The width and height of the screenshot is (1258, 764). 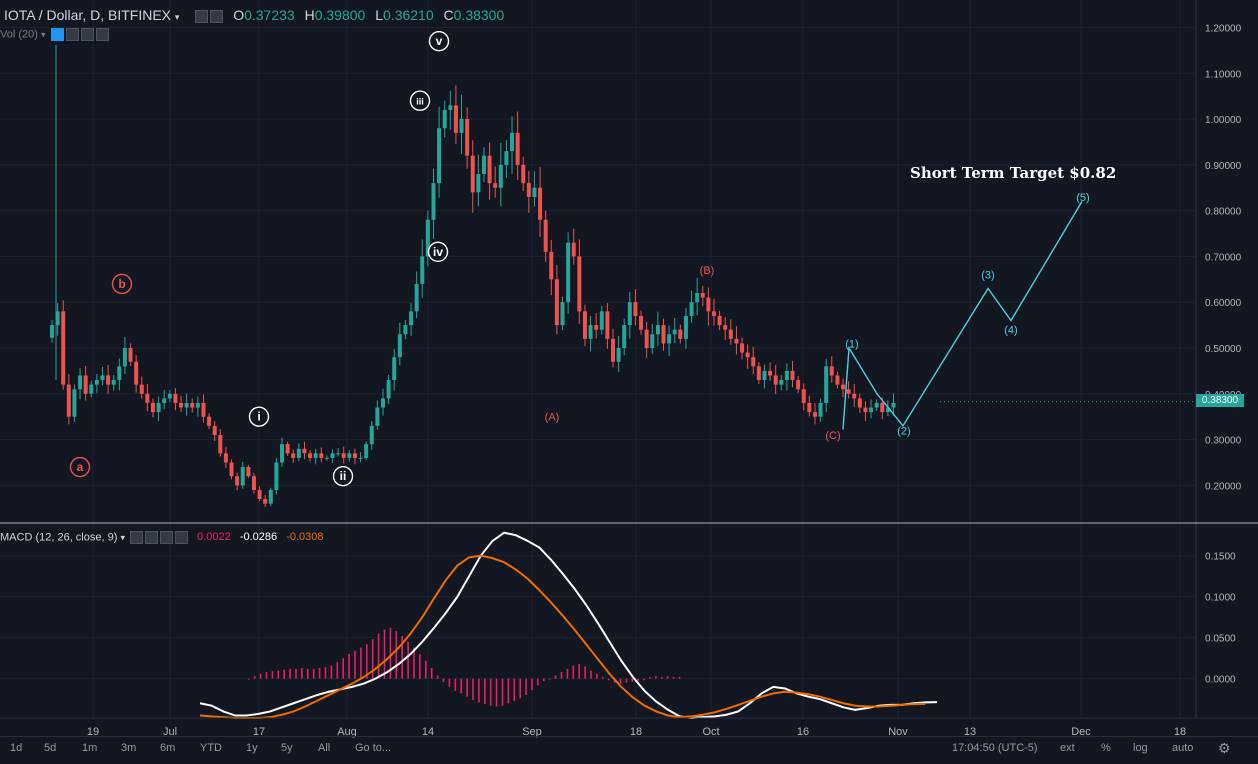 I want to click on wave-label: (3), so click(x=987, y=276).